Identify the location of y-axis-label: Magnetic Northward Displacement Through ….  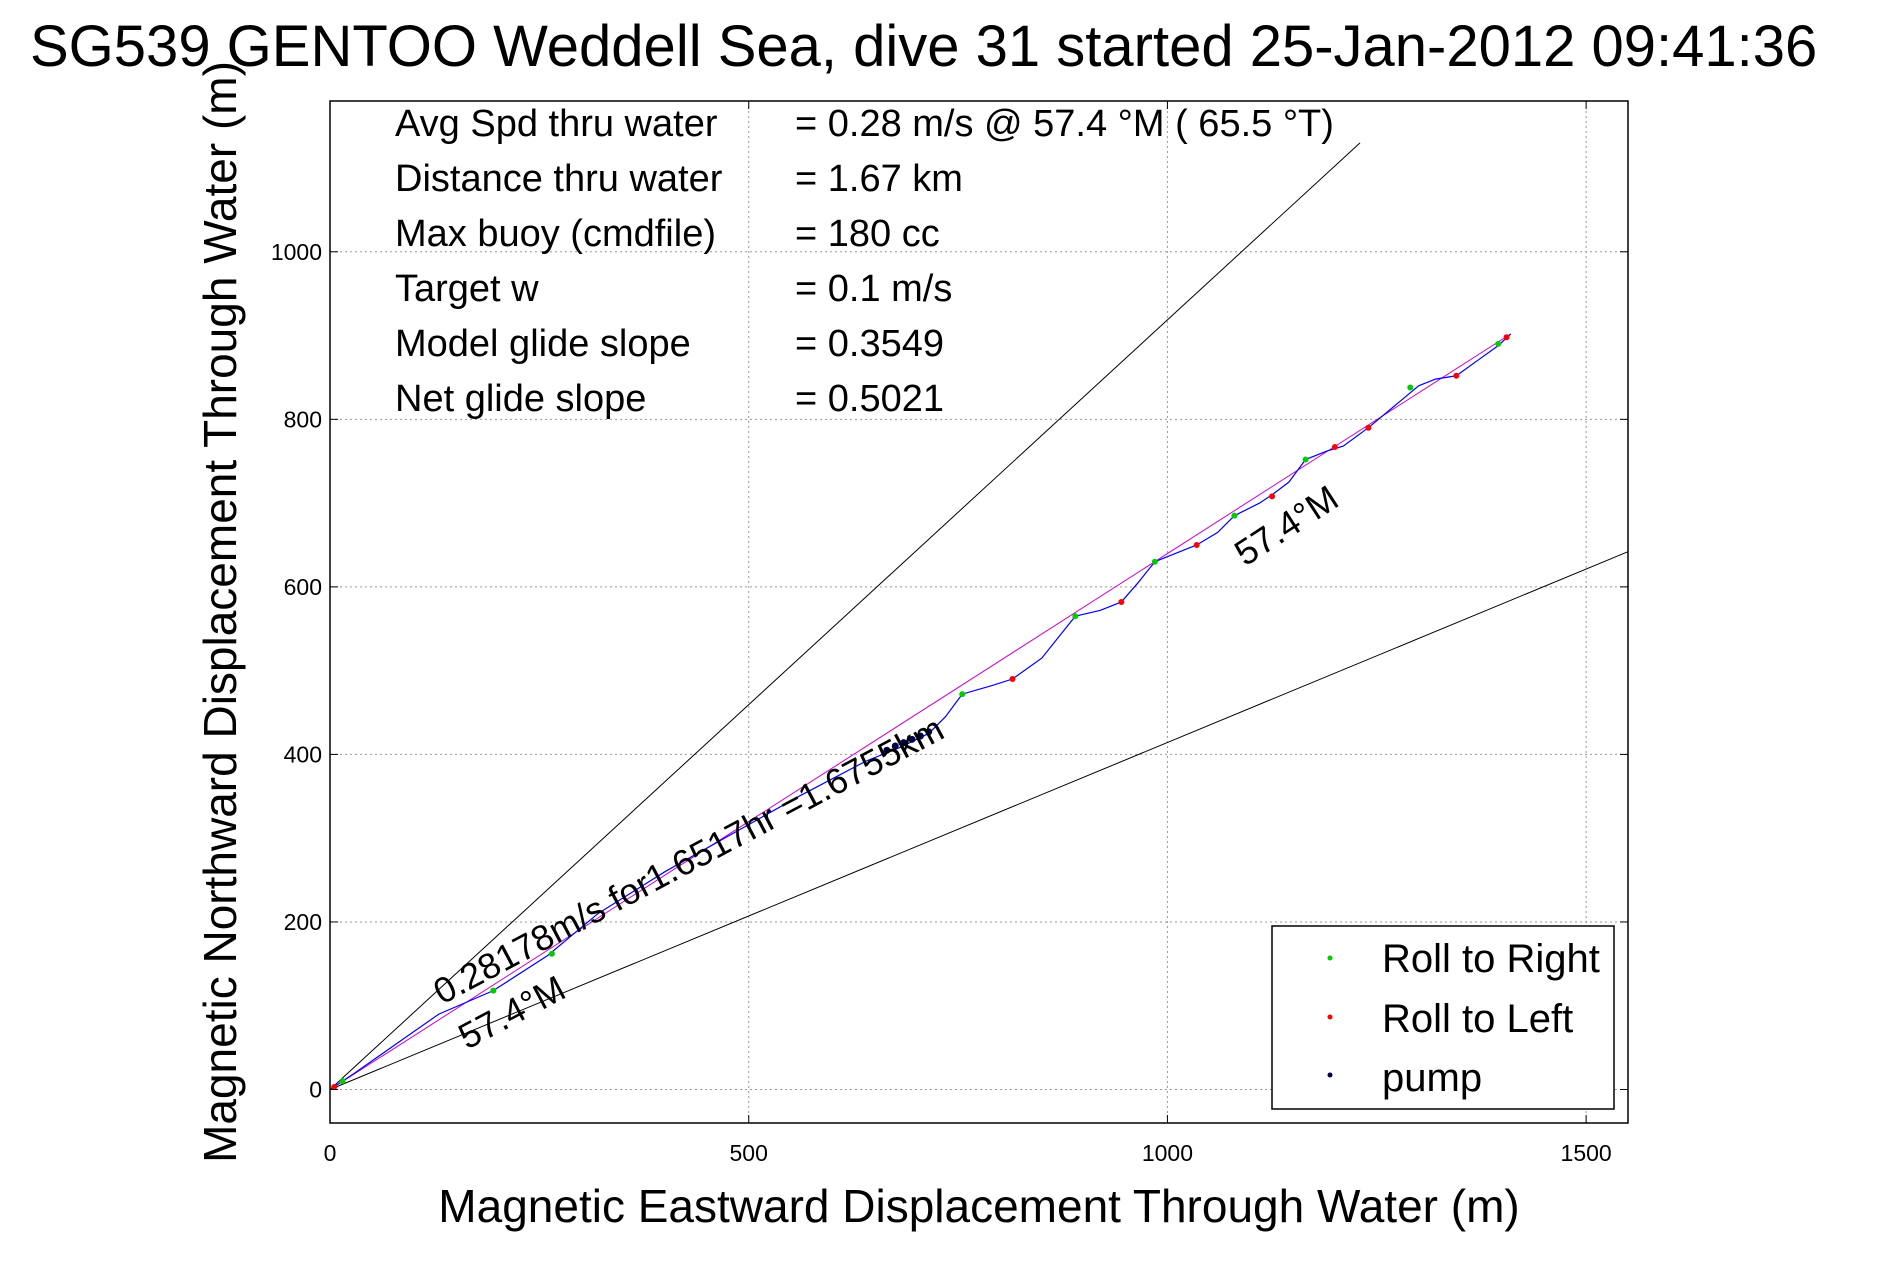
(220, 612).